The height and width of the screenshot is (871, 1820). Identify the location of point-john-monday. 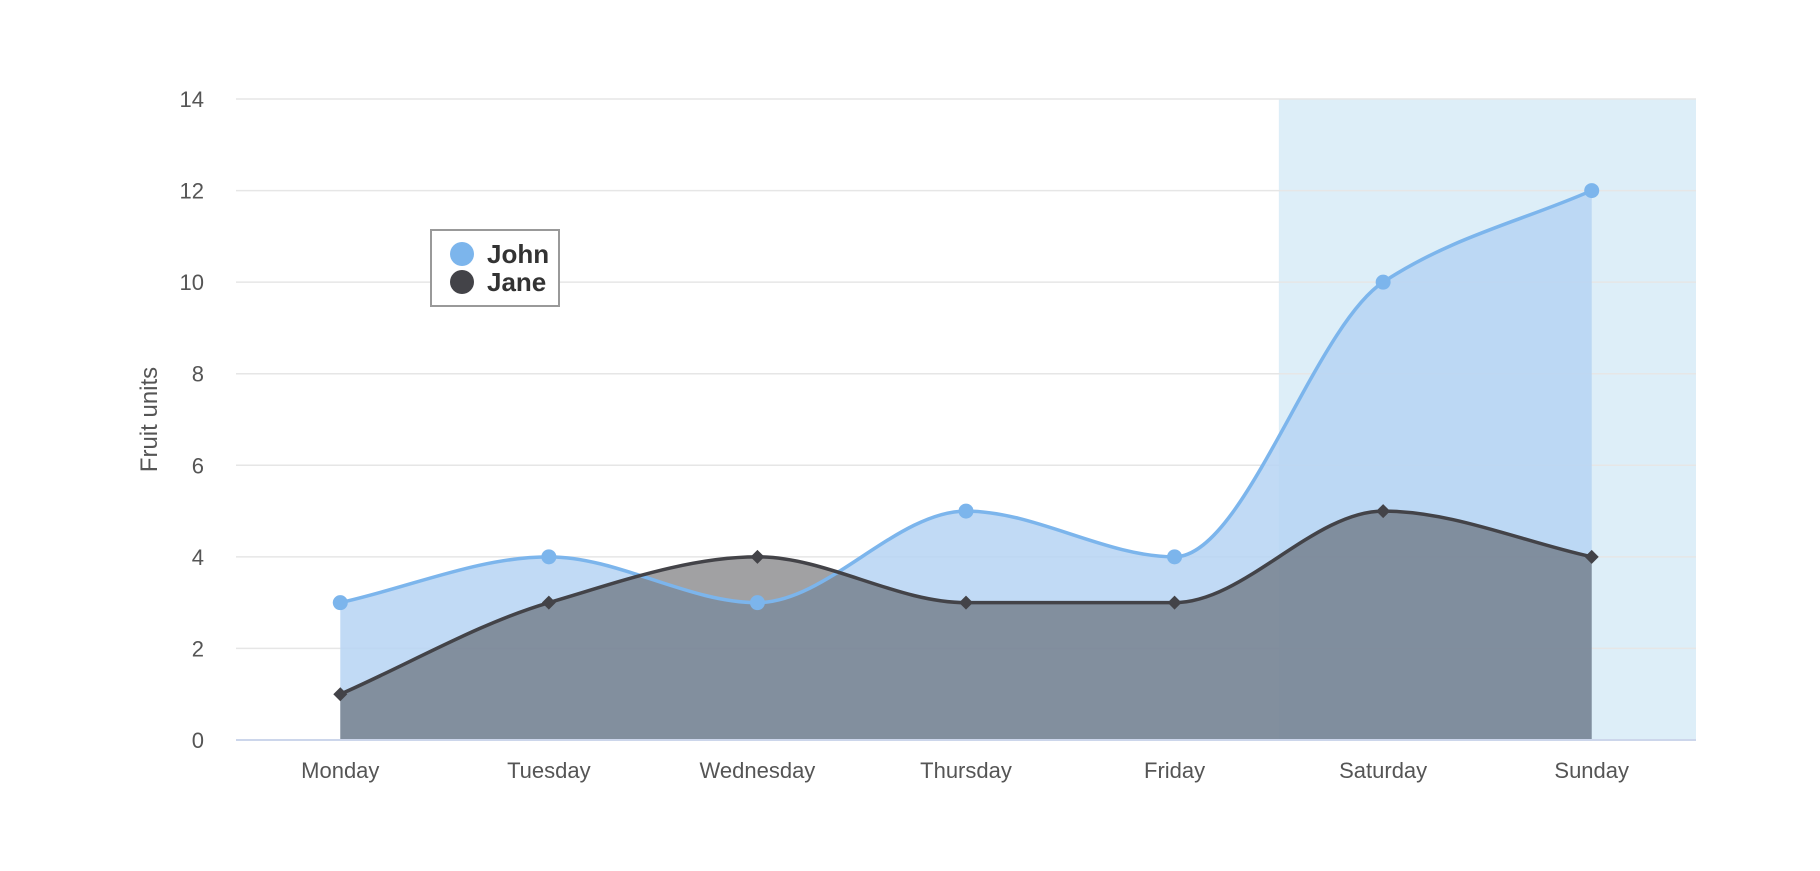
(340, 603).